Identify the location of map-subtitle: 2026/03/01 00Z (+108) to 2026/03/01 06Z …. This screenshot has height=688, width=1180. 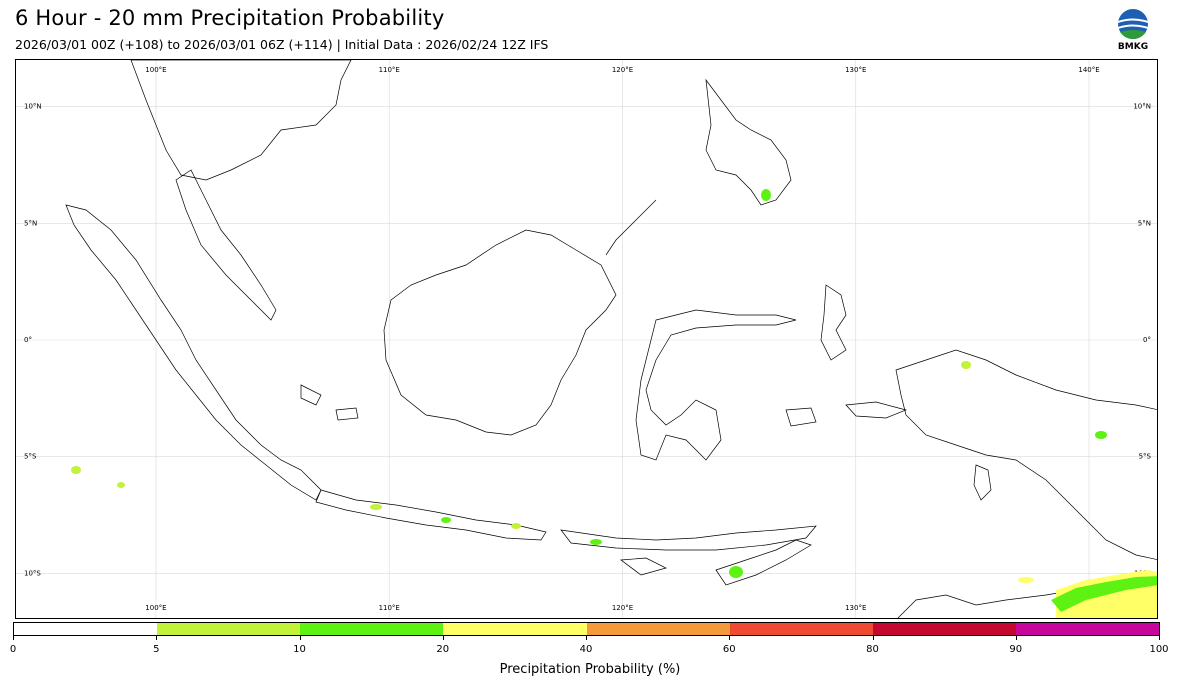
(282, 44).